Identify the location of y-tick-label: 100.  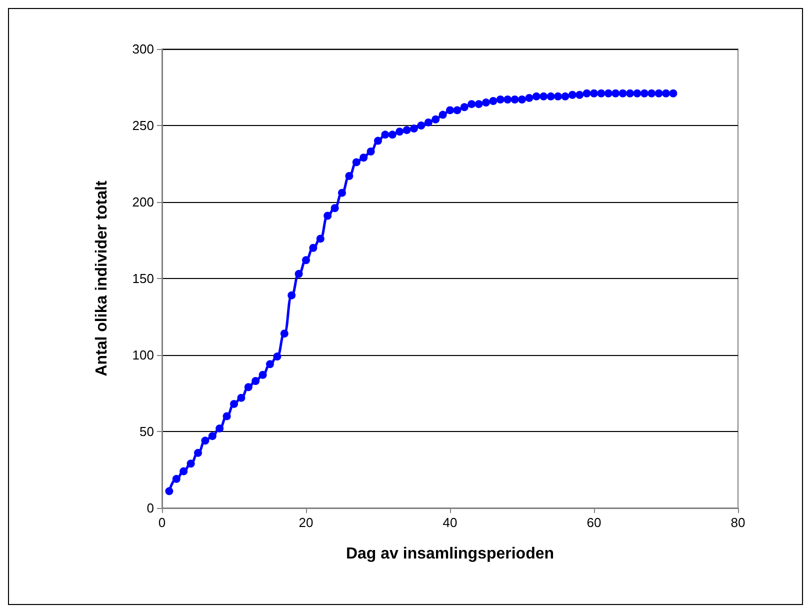
(143, 355).